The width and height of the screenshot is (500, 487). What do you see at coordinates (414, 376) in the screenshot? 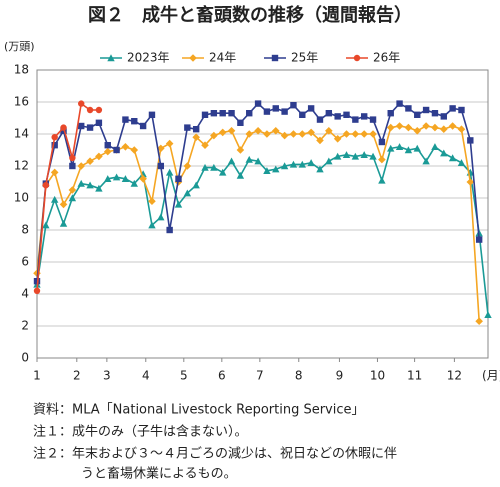
I see `x-tick-label: 11` at bounding box center [414, 376].